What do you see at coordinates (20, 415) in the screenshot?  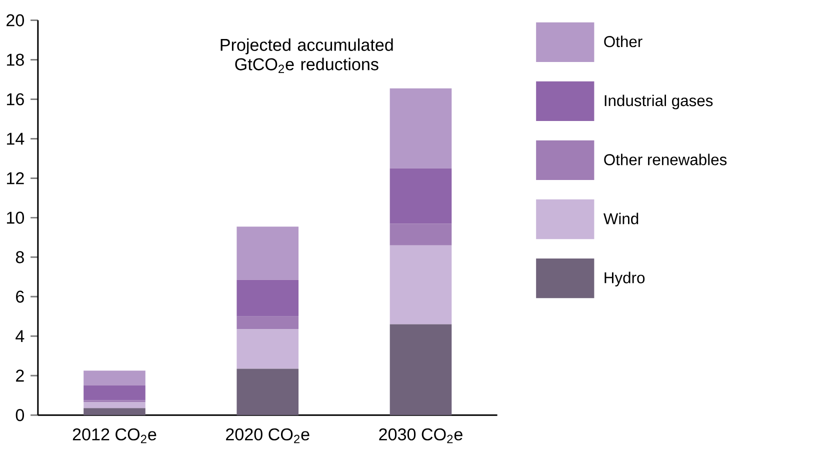 I see `y-tick-label: 0` at bounding box center [20, 415].